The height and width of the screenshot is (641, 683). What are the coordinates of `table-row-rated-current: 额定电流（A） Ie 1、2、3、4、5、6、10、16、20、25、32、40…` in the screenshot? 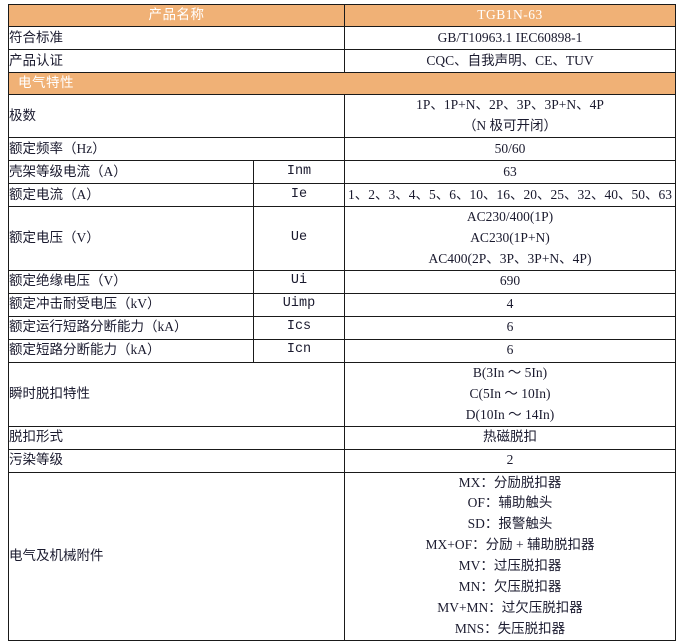 It's located at (342, 195).